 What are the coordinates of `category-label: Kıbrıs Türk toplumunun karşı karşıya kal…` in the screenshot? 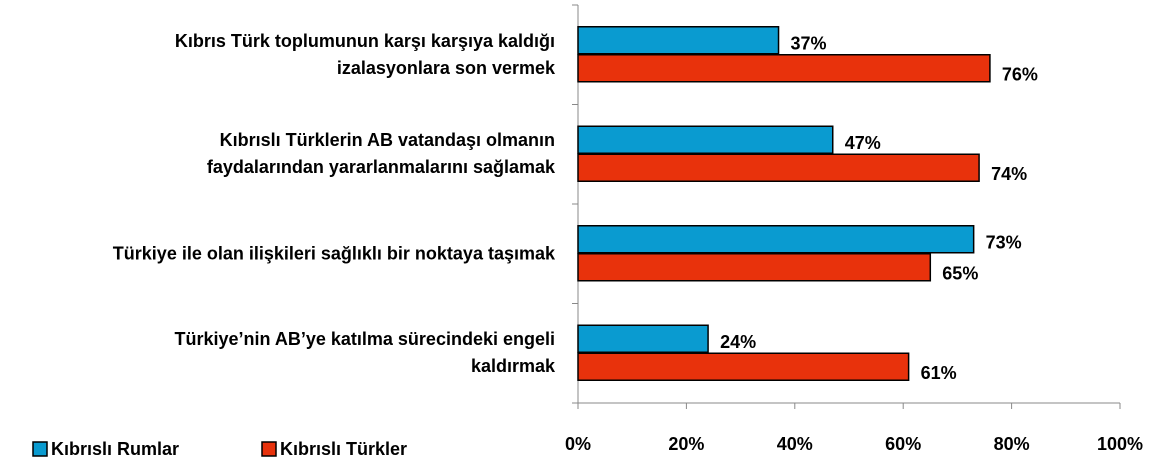 It's located at (364, 54).